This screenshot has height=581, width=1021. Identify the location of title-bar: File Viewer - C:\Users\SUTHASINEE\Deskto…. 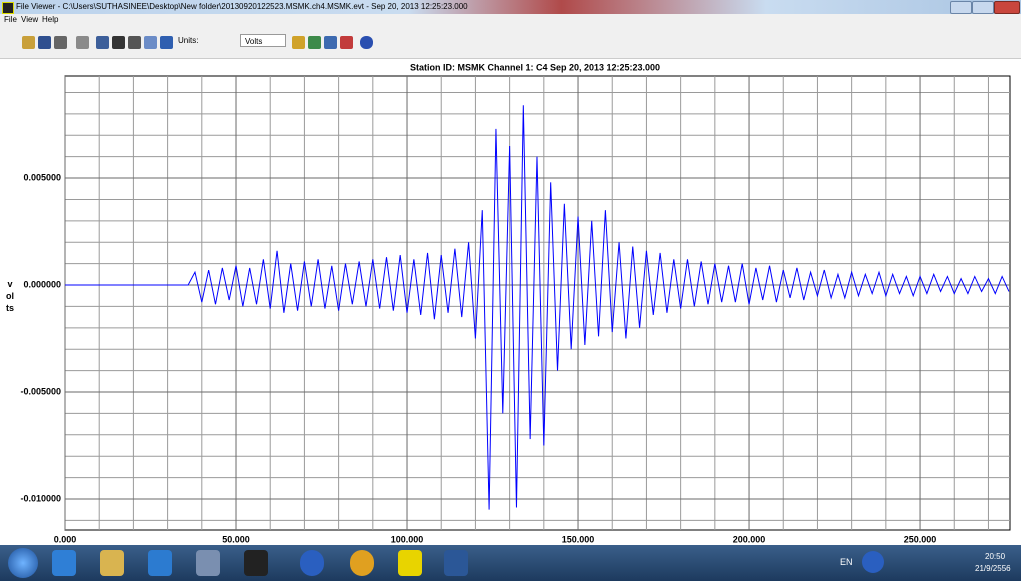
(510, 7).